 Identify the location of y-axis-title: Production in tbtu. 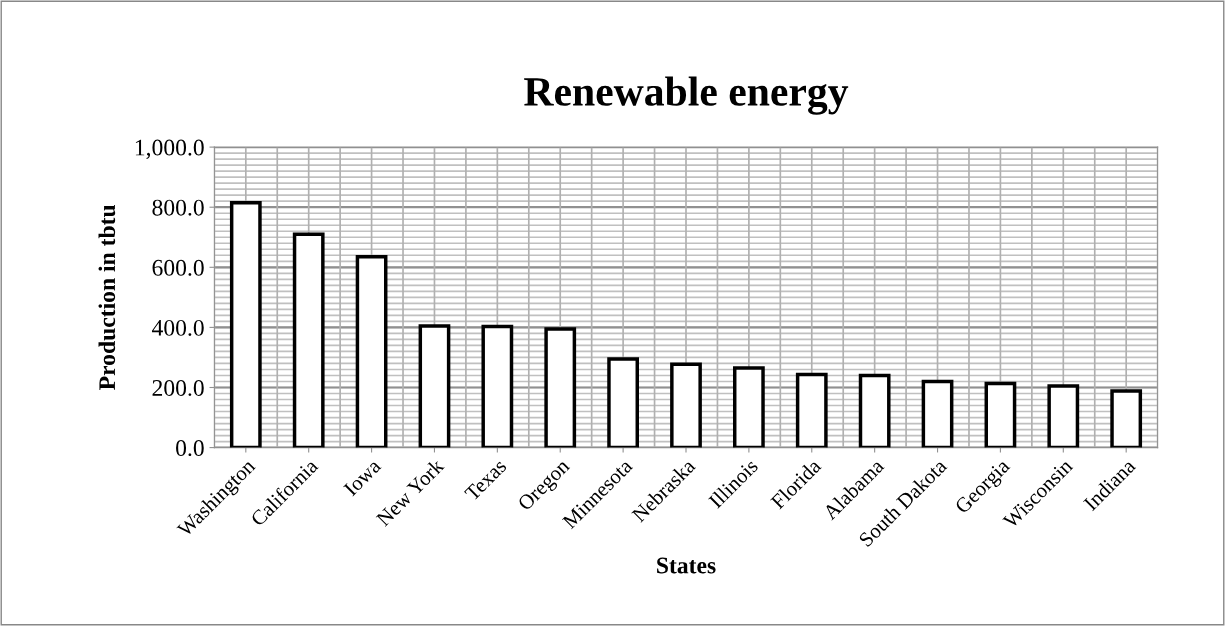
(107, 297).